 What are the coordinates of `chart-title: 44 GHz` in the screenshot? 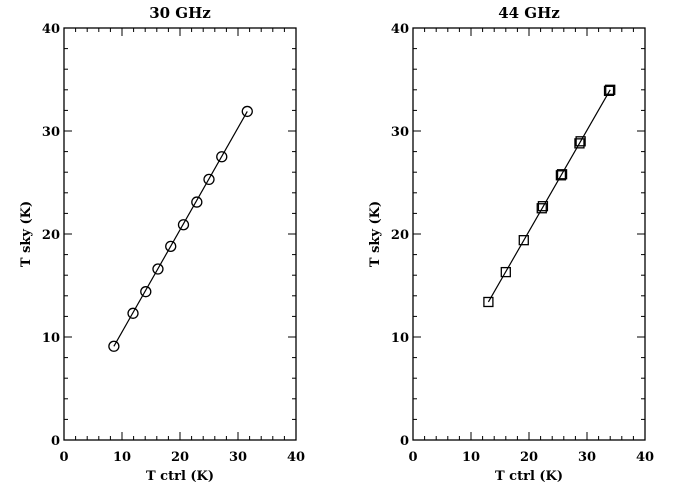 It's located at (529, 13).